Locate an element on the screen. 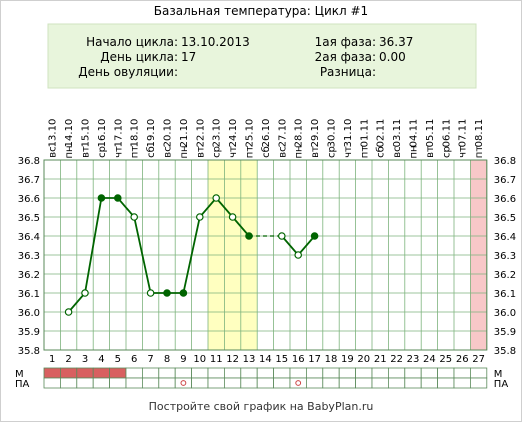 The height and width of the screenshot is (422, 522). date-label: 06.11 is located at coordinates (446, 133).